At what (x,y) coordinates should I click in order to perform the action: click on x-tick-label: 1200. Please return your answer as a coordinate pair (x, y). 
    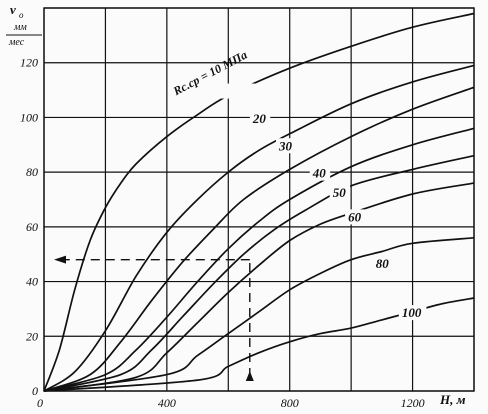
    Looking at the image, I should click on (413, 403).